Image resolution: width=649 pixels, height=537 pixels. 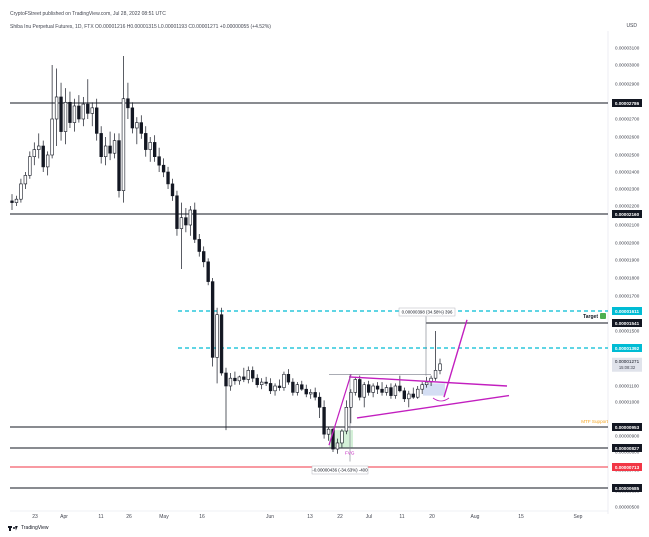 I want to click on x-tick-label: Sep, so click(x=578, y=517).